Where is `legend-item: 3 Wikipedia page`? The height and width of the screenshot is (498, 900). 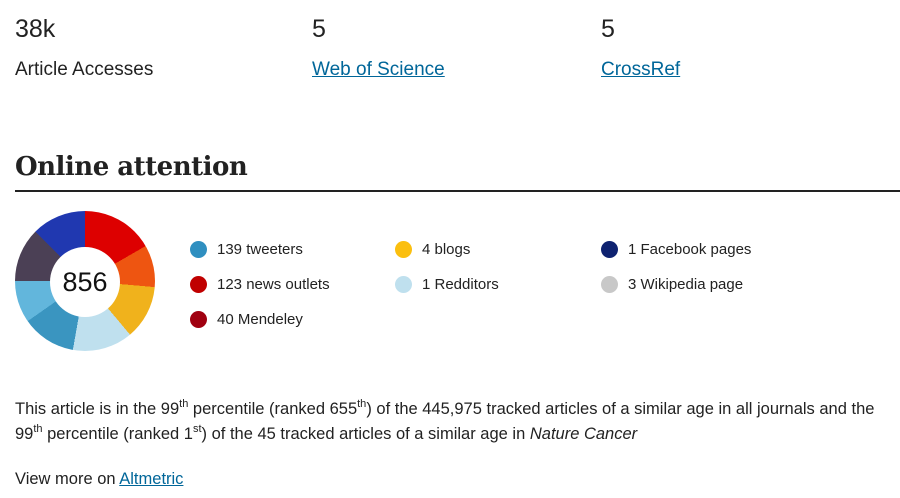 legend-item: 3 Wikipedia page is located at coordinates (672, 284).